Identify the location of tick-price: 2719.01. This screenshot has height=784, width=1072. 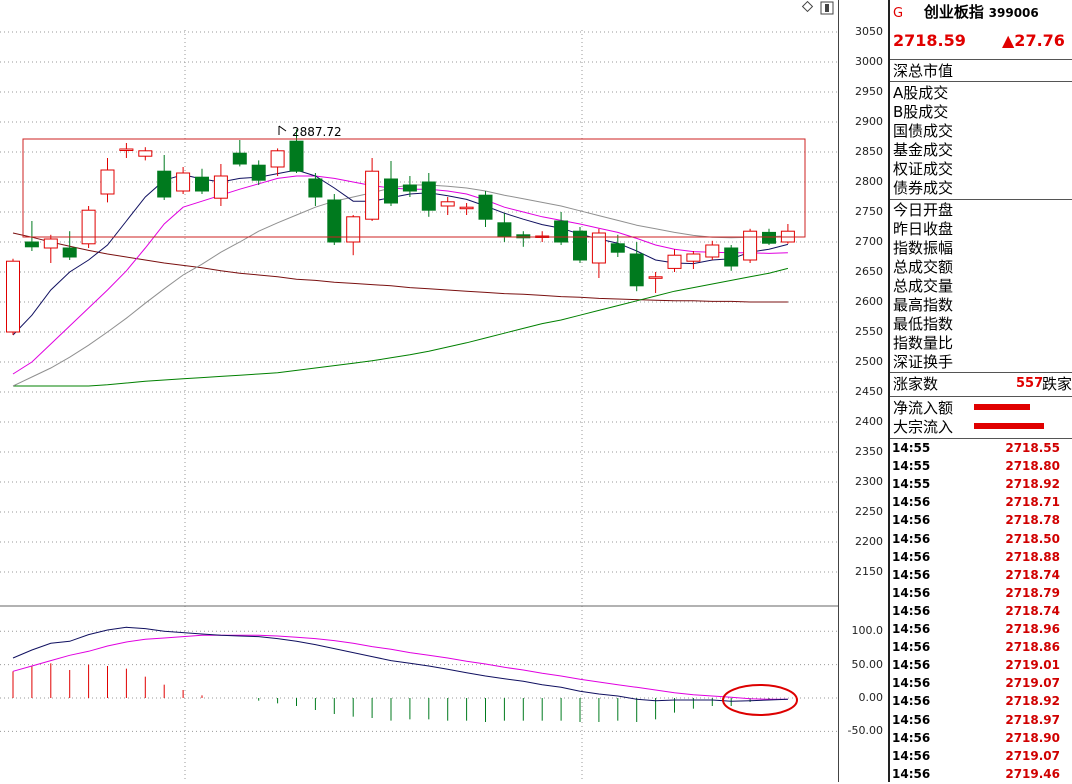
(1032, 665).